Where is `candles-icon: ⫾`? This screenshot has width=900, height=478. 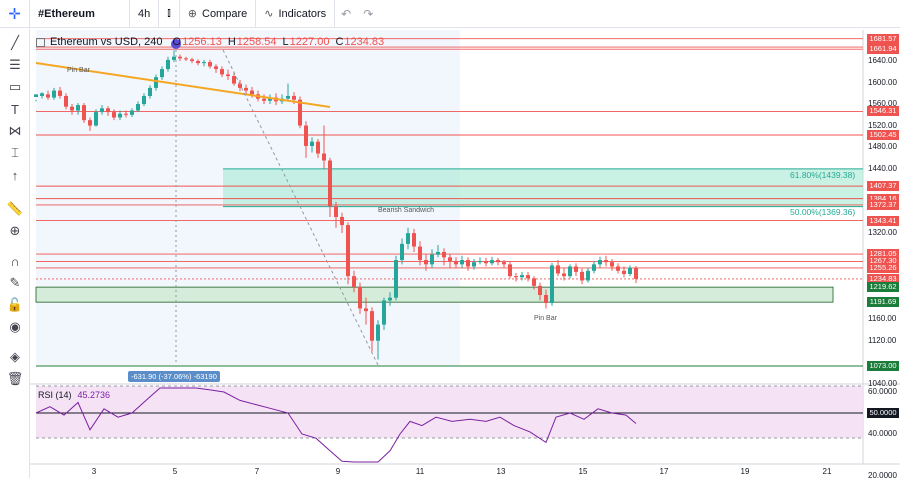
candles-icon: ⫾ is located at coordinates (169, 13).